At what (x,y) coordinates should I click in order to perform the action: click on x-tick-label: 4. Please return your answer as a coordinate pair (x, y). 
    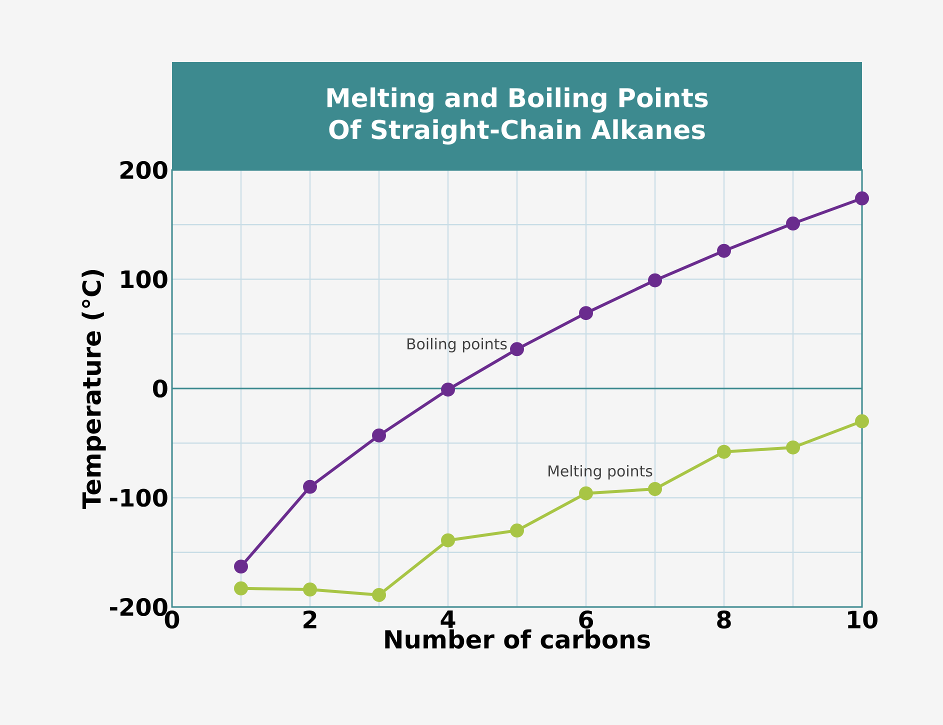
    Looking at the image, I should click on (448, 619).